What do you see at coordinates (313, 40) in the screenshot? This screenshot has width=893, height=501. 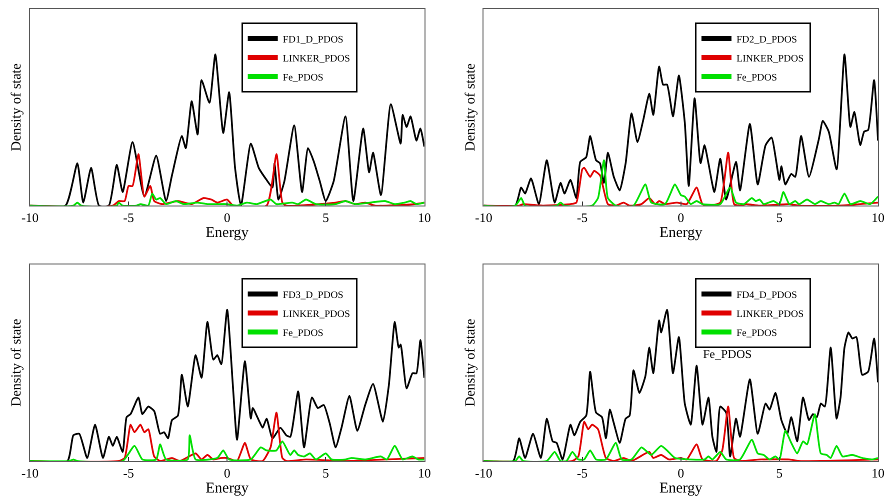 I see `legend-label: FD1_D_PDOS` at bounding box center [313, 40].